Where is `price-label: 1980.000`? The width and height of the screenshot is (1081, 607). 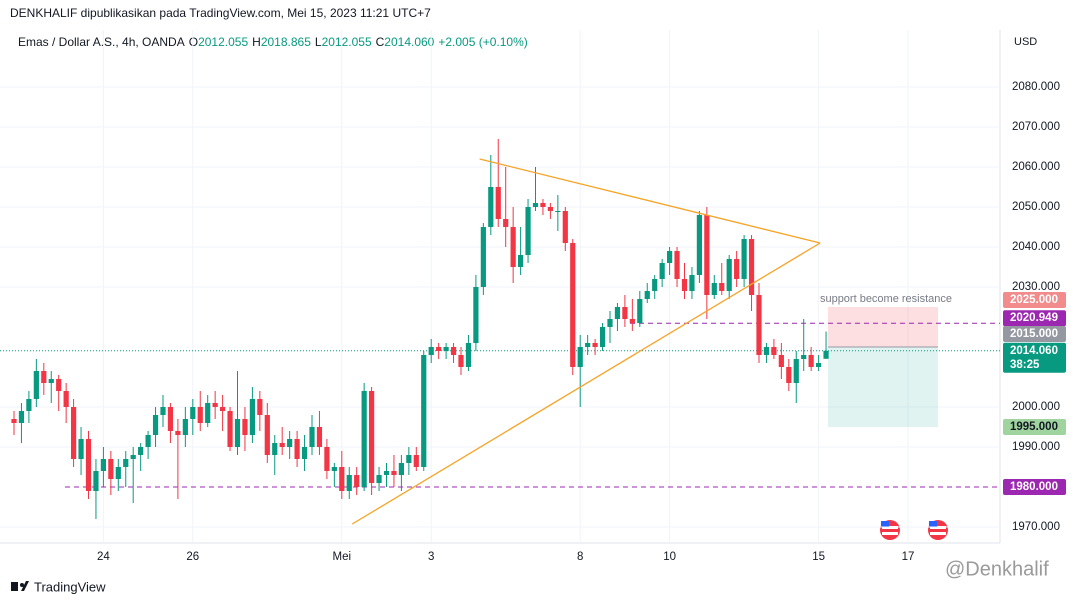
price-label: 1980.000 is located at coordinates (1034, 487).